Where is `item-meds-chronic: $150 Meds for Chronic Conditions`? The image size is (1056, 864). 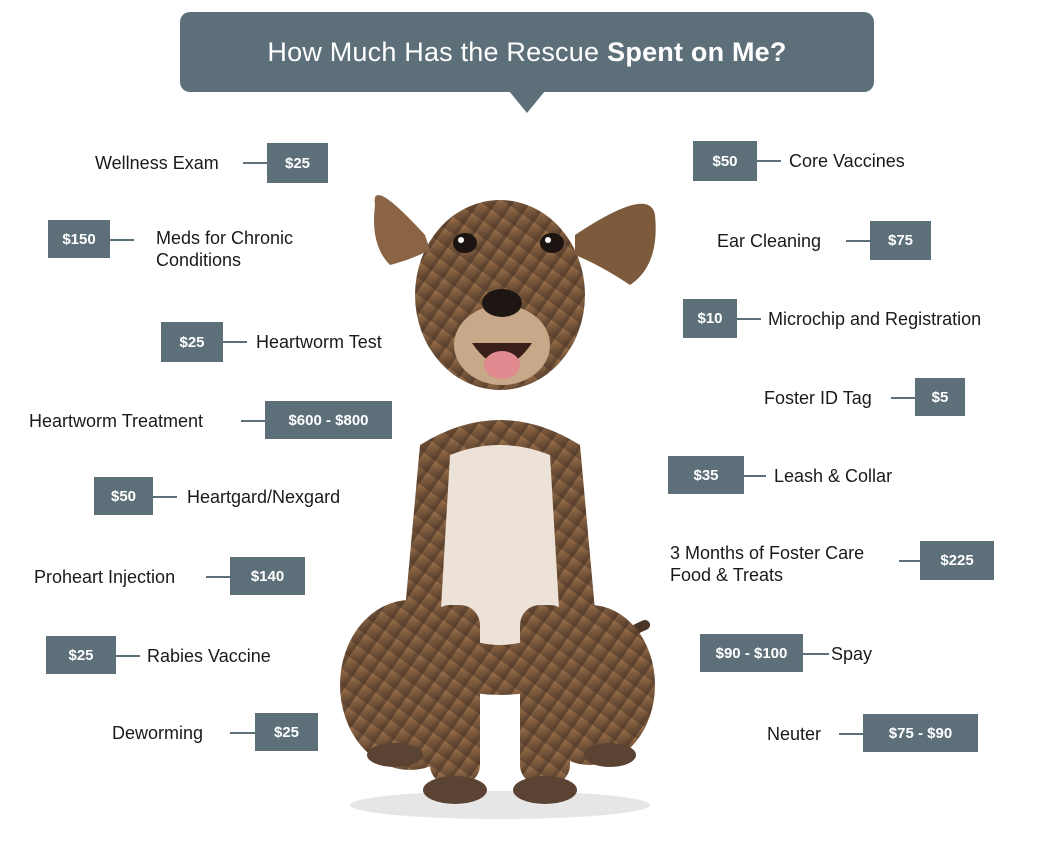
item-meds-chronic: $150 Meds for Chronic Conditions is located at coordinates (188, 245).